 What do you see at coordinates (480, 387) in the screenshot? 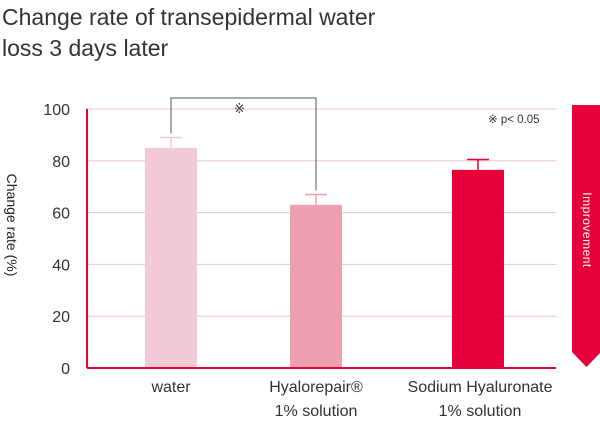
I see `x-category-label: Sodium Hyaluronate` at bounding box center [480, 387].